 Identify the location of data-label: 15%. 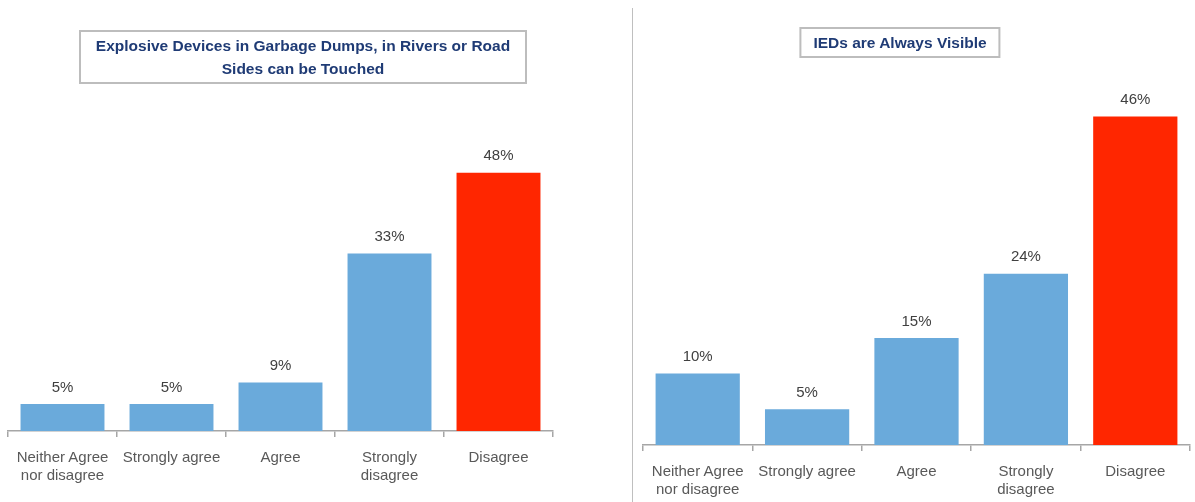
(916, 320).